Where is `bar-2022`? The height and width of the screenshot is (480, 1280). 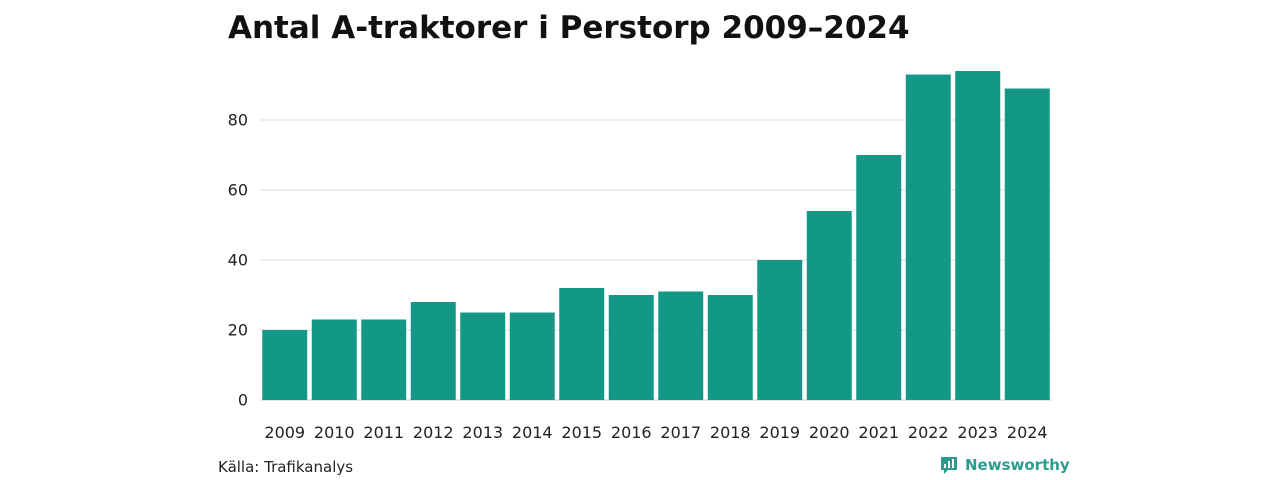 bar-2022 is located at coordinates (928, 237).